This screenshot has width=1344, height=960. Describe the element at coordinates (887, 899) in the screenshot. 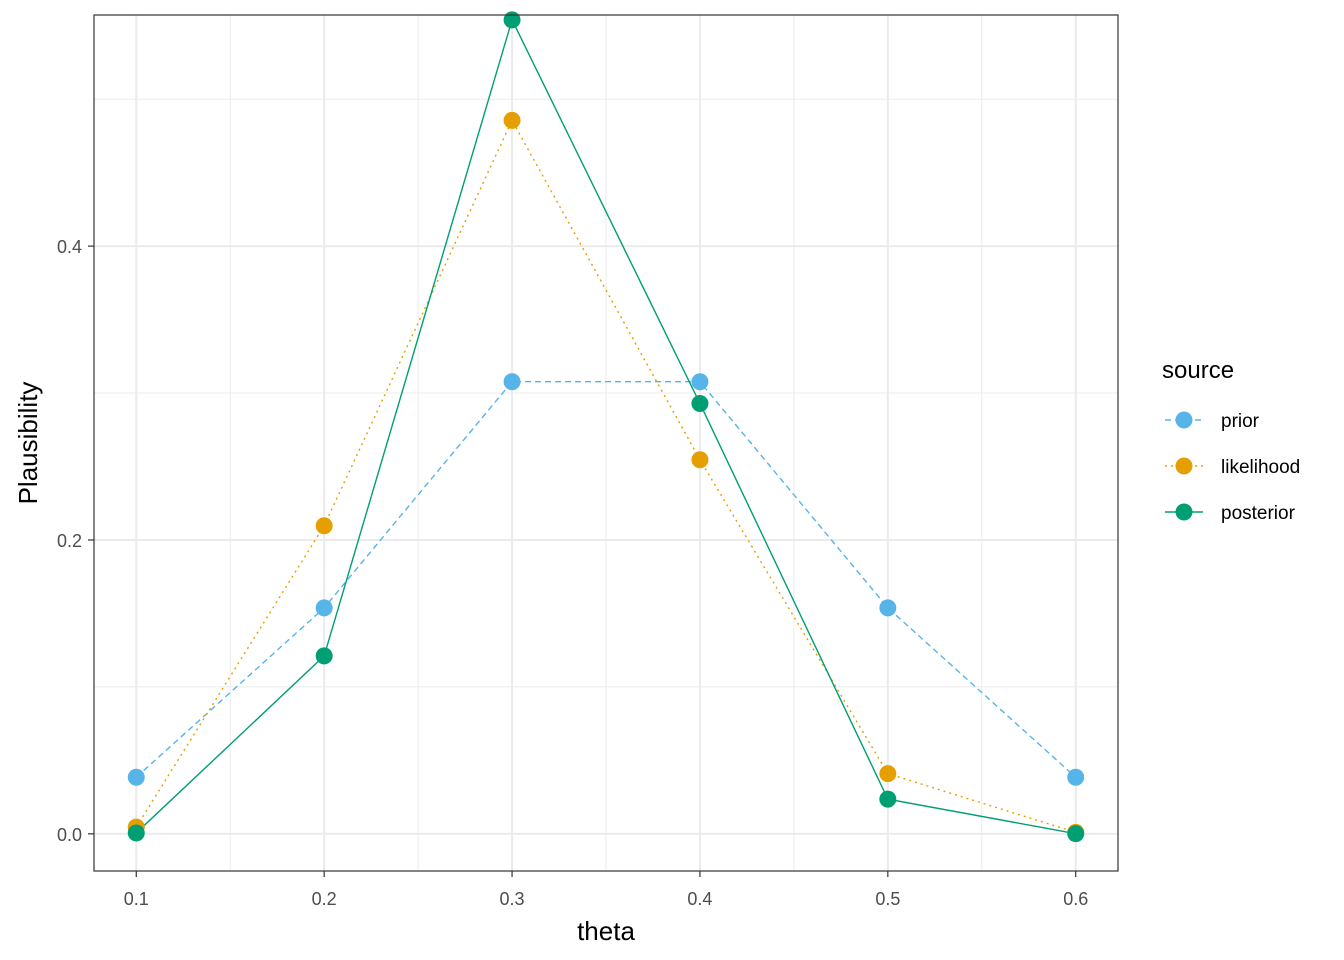

I see `x-tick-label: 0.5` at that location.